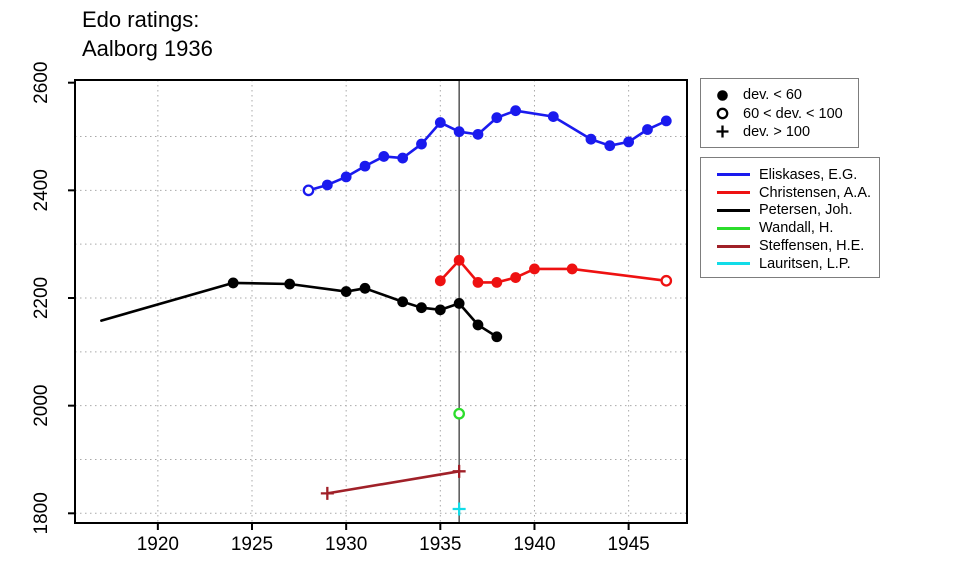 The width and height of the screenshot is (960, 576). Describe the element at coordinates (722, 95) in the screenshot. I see `filled-circle-icon` at that location.